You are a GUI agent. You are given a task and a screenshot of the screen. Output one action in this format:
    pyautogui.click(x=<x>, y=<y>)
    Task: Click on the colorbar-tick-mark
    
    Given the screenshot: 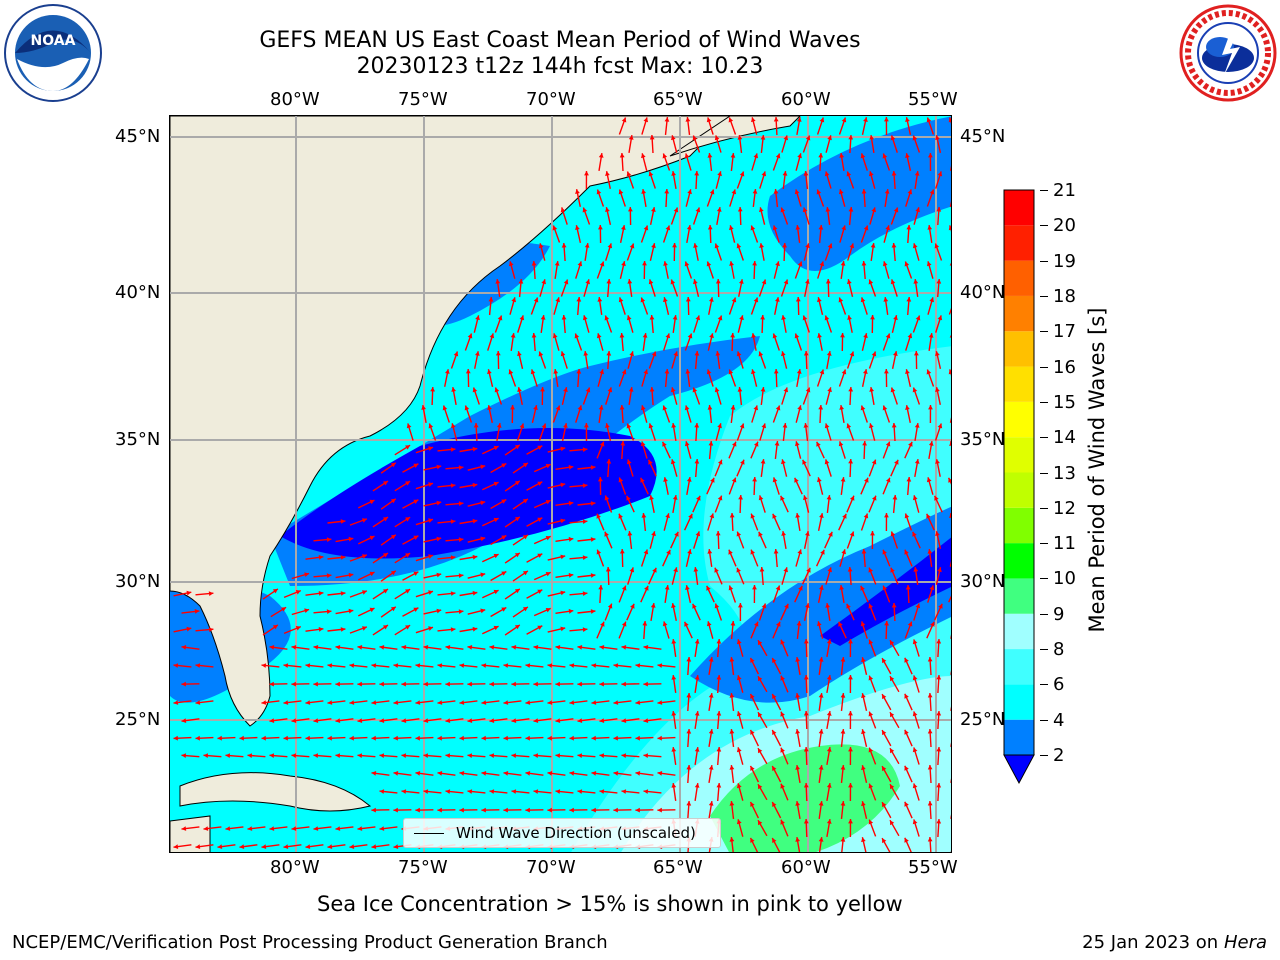 What is the action you would take?
    pyautogui.click(x=1044, y=190)
    